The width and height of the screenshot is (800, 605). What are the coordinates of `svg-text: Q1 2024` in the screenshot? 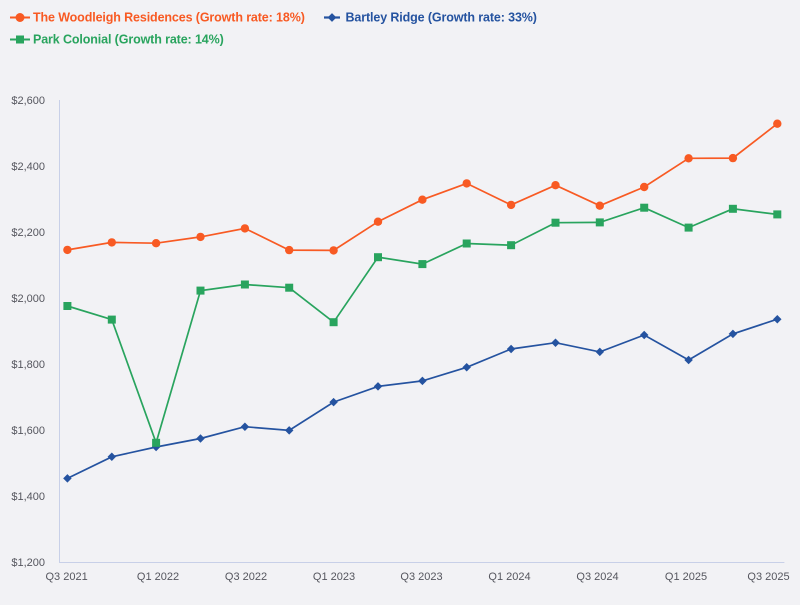 It's located at (509, 577).